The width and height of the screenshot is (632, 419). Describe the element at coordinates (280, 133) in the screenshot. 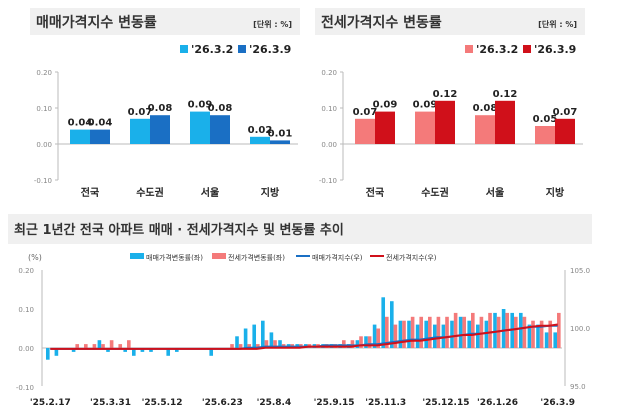

I see `data-label: 0.01` at that location.